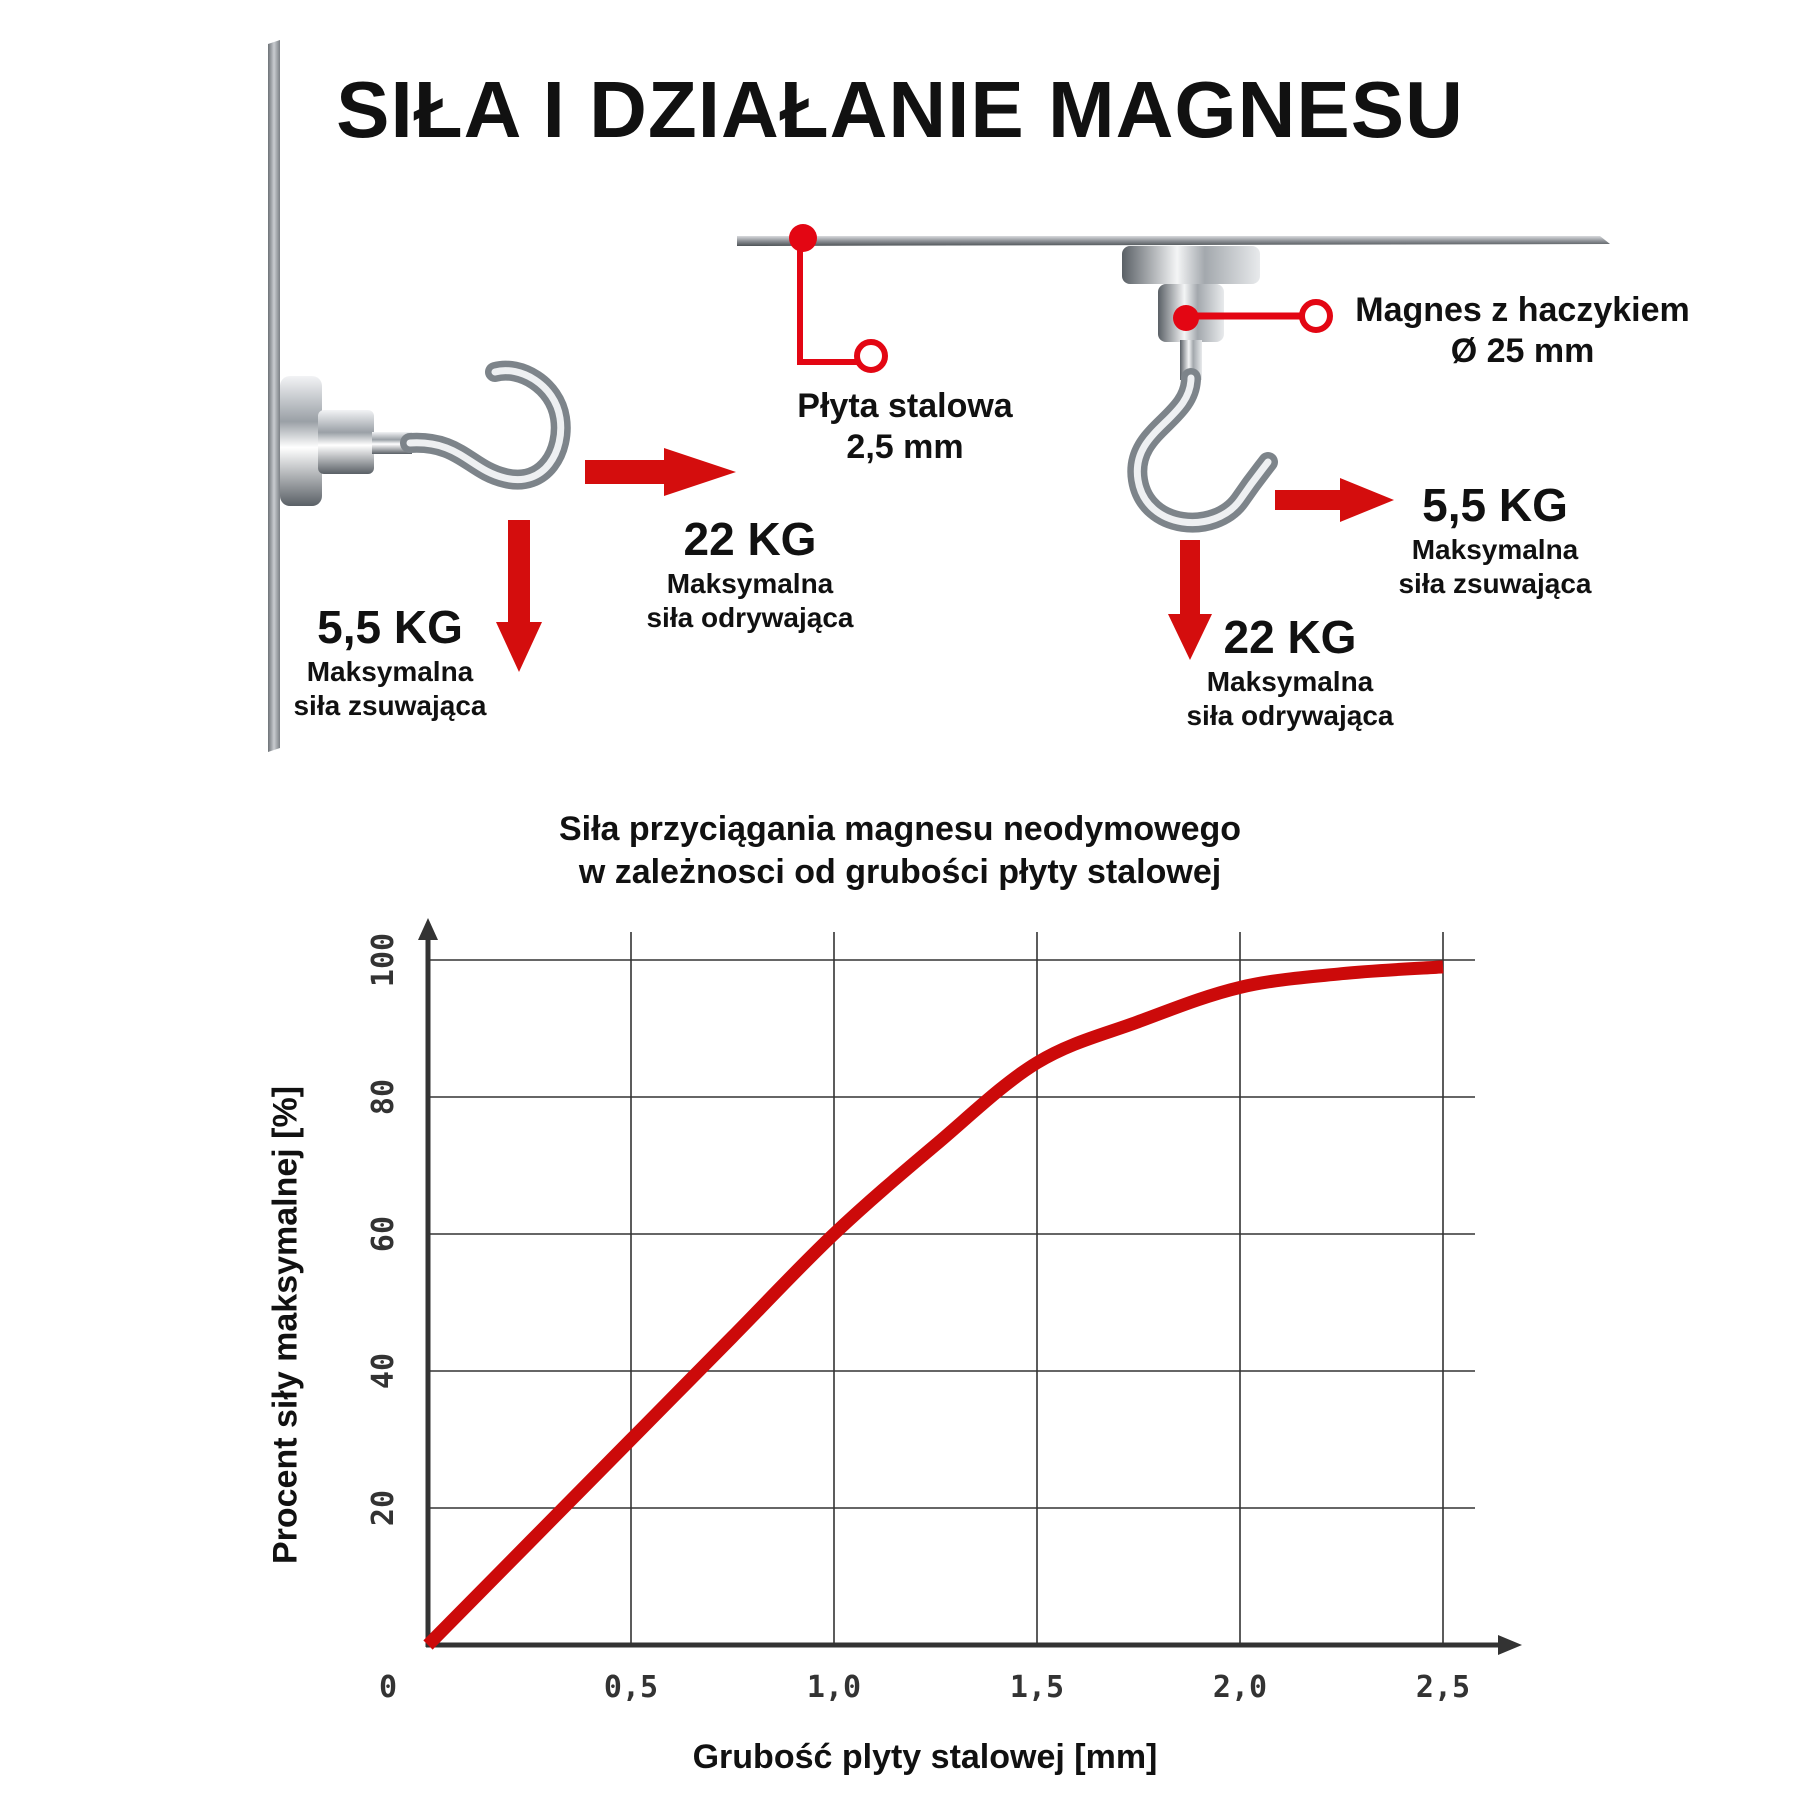 The height and width of the screenshot is (1800, 1800). Describe the element at coordinates (1334, 500) in the screenshot. I see `ceiling-slide-arrow-icon` at that location.